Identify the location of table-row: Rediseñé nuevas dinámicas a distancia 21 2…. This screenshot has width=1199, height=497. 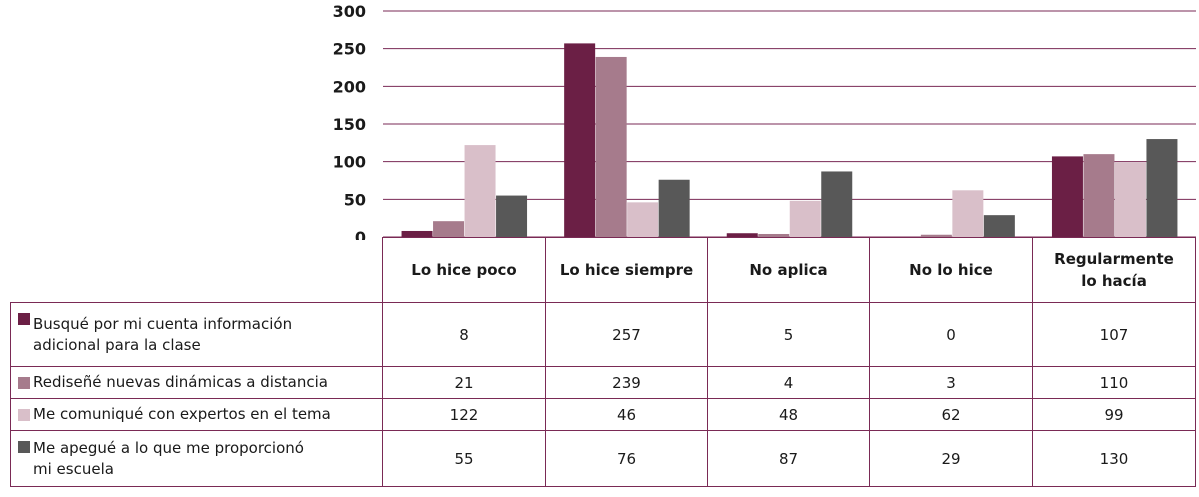
(603, 382).